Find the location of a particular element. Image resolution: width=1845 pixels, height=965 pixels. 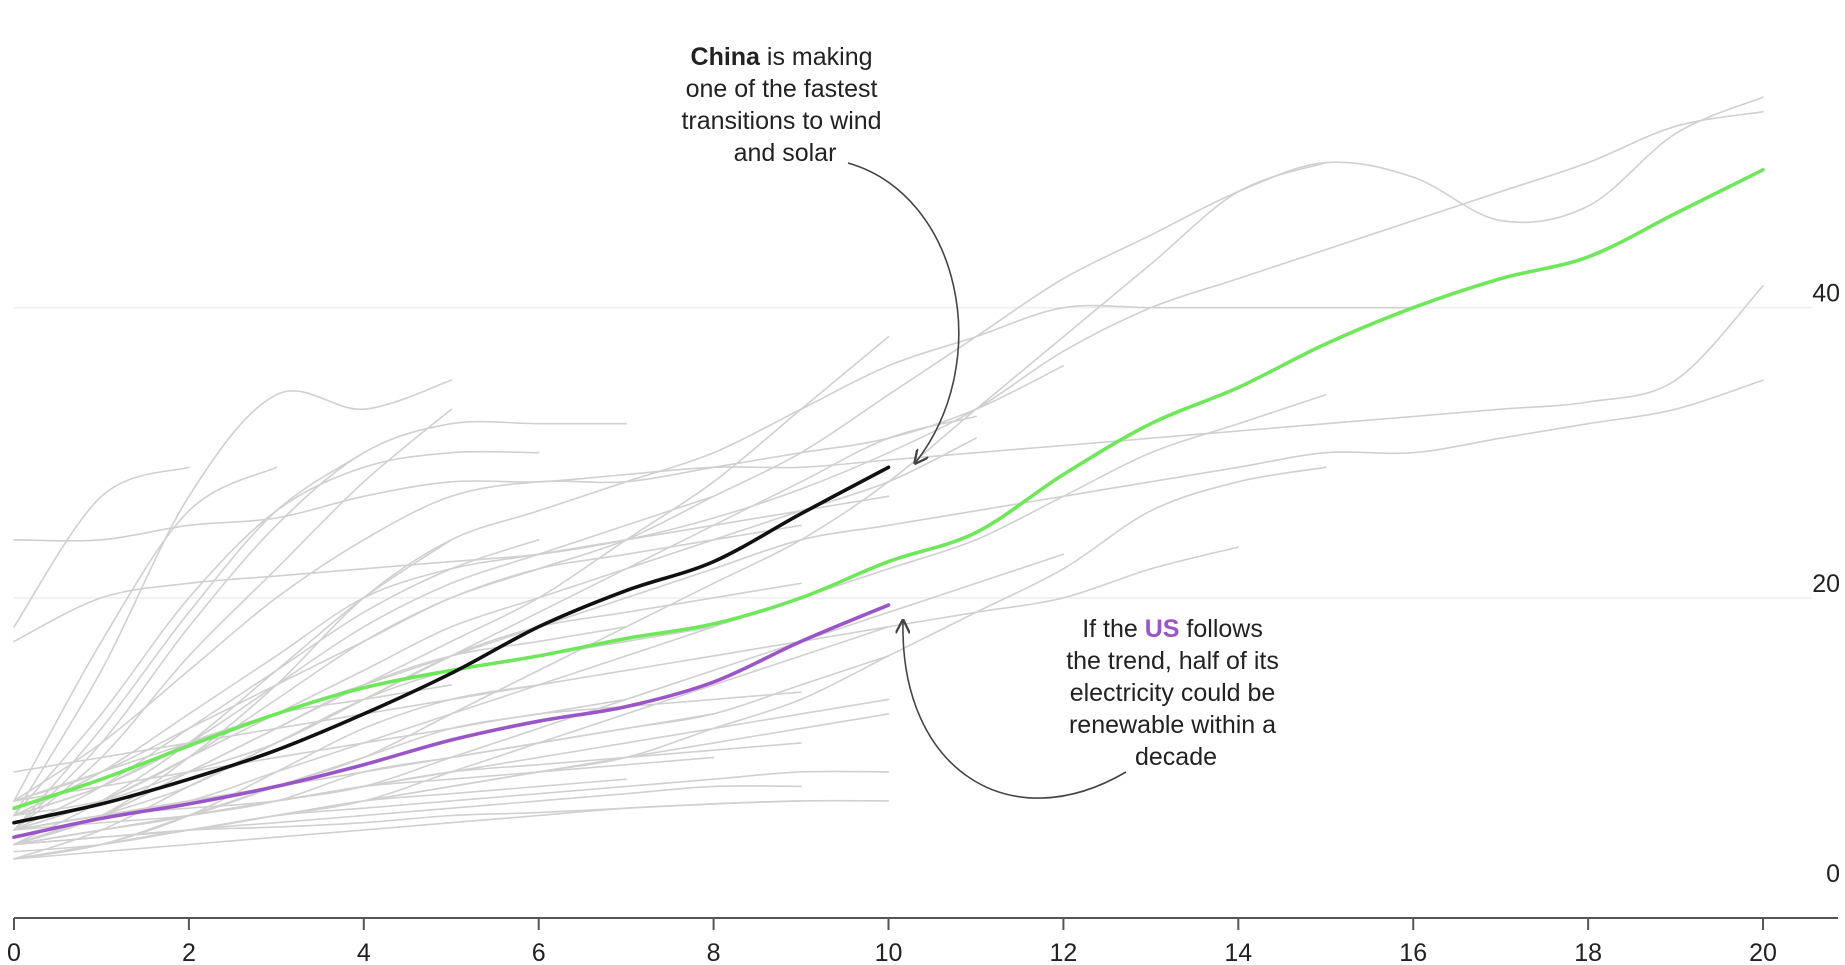

x-axis: 0 2 4 6 8 10 12 14 16 18 20 is located at coordinates (922, 941).